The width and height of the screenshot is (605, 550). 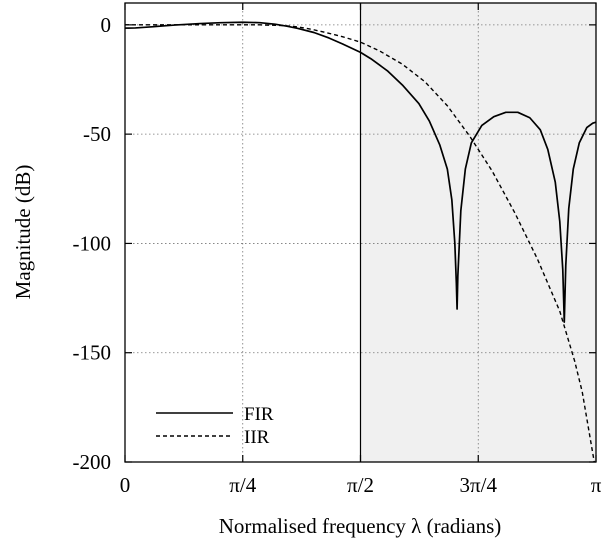 I want to click on x-tick-label: 0, so click(x=125, y=485).